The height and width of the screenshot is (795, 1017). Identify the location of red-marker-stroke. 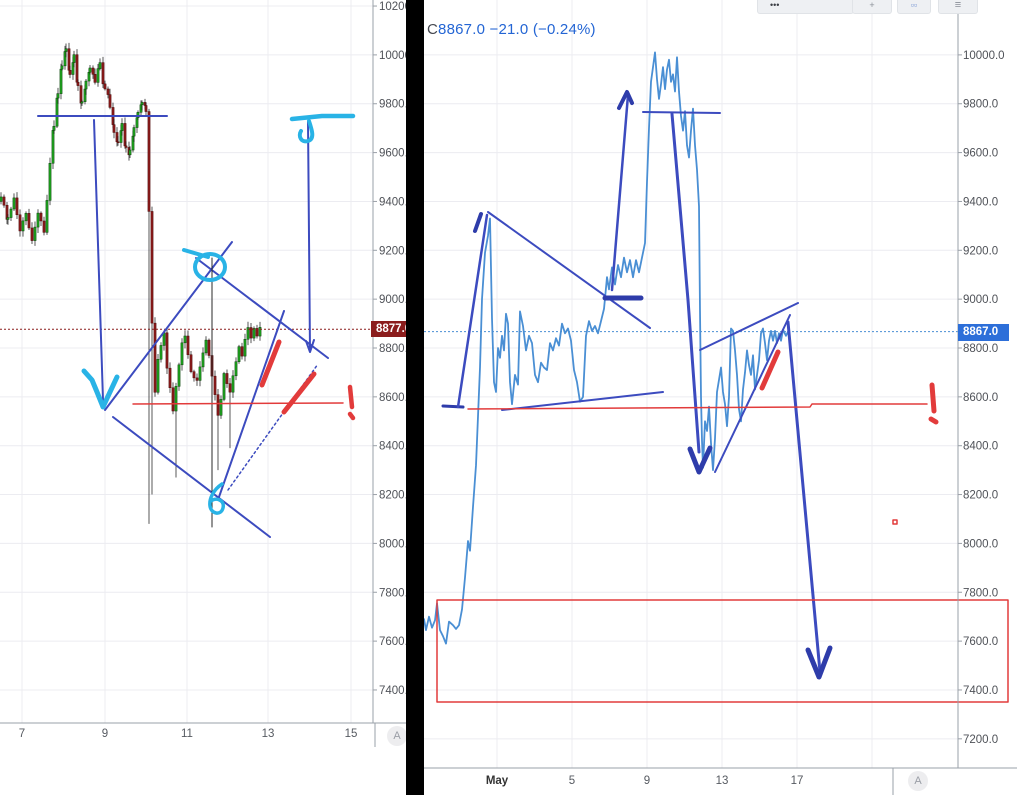
(770, 370).